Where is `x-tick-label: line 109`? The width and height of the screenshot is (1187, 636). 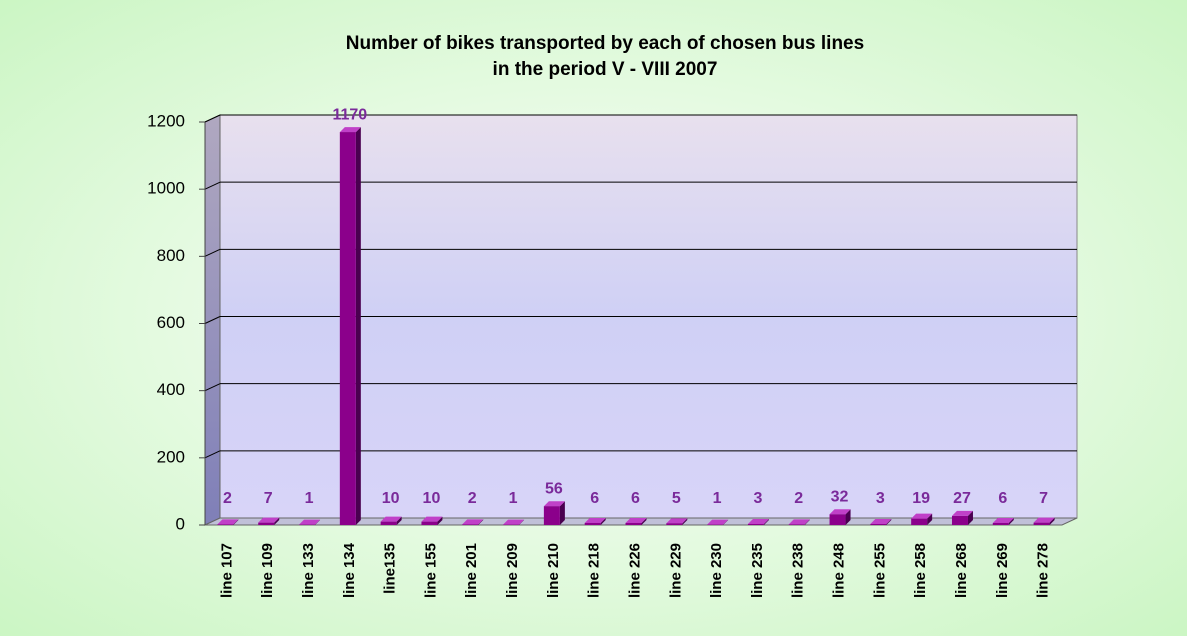 x-tick-label: line 109 is located at coordinates (267, 570).